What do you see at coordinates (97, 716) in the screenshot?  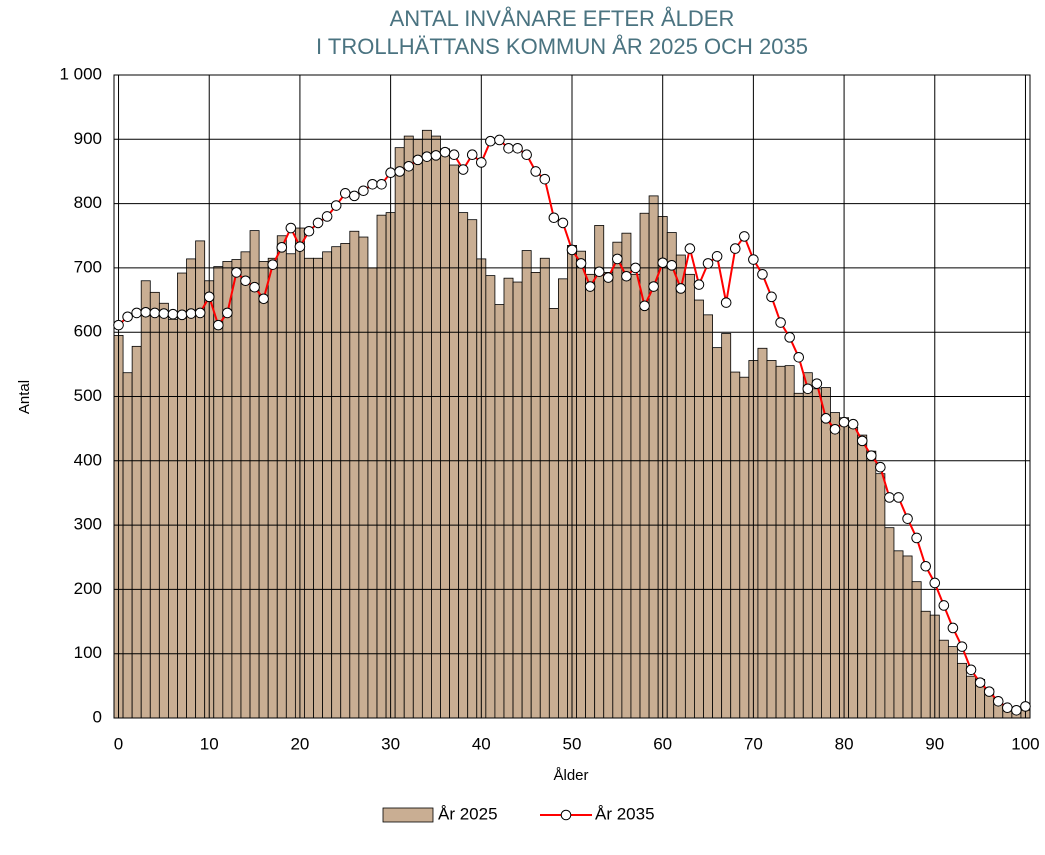 I see `y-tick-label: 0` at bounding box center [97, 716].